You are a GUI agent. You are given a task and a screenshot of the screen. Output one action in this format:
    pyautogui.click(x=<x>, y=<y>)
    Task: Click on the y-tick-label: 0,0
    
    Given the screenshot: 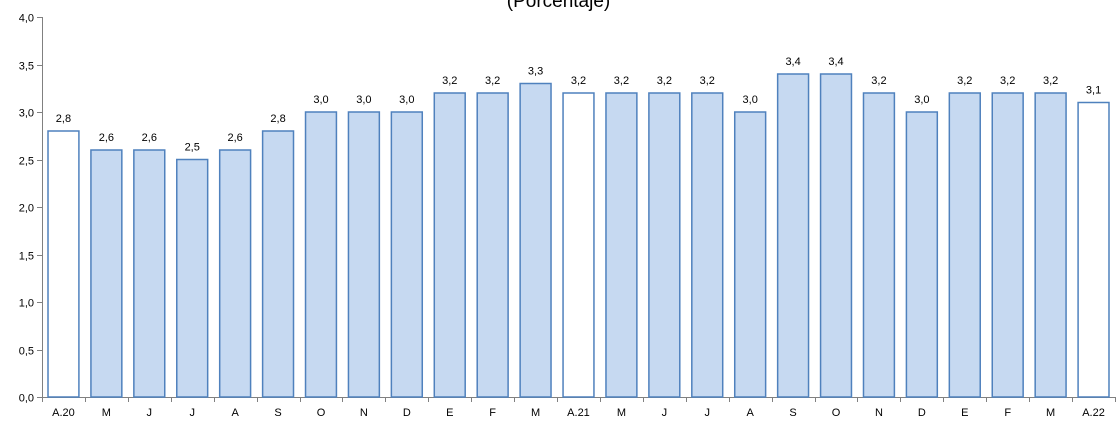 What is the action you would take?
    pyautogui.click(x=26, y=399)
    